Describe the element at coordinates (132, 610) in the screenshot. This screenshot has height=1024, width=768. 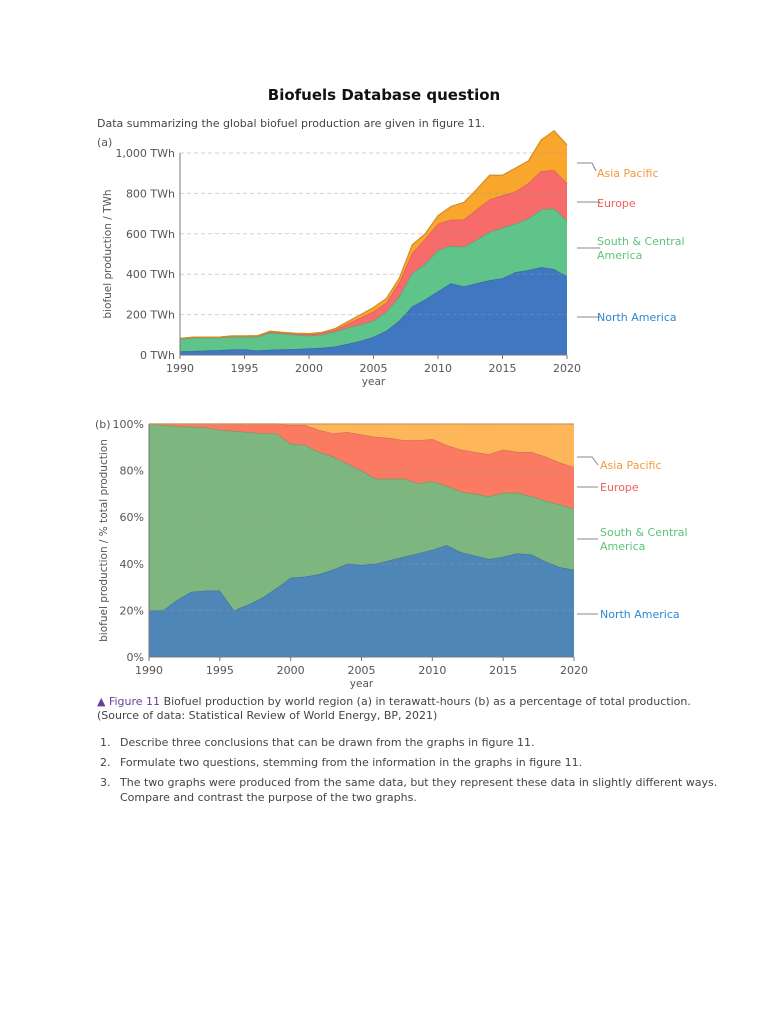
I see `y-tick-label: 20%` at that location.